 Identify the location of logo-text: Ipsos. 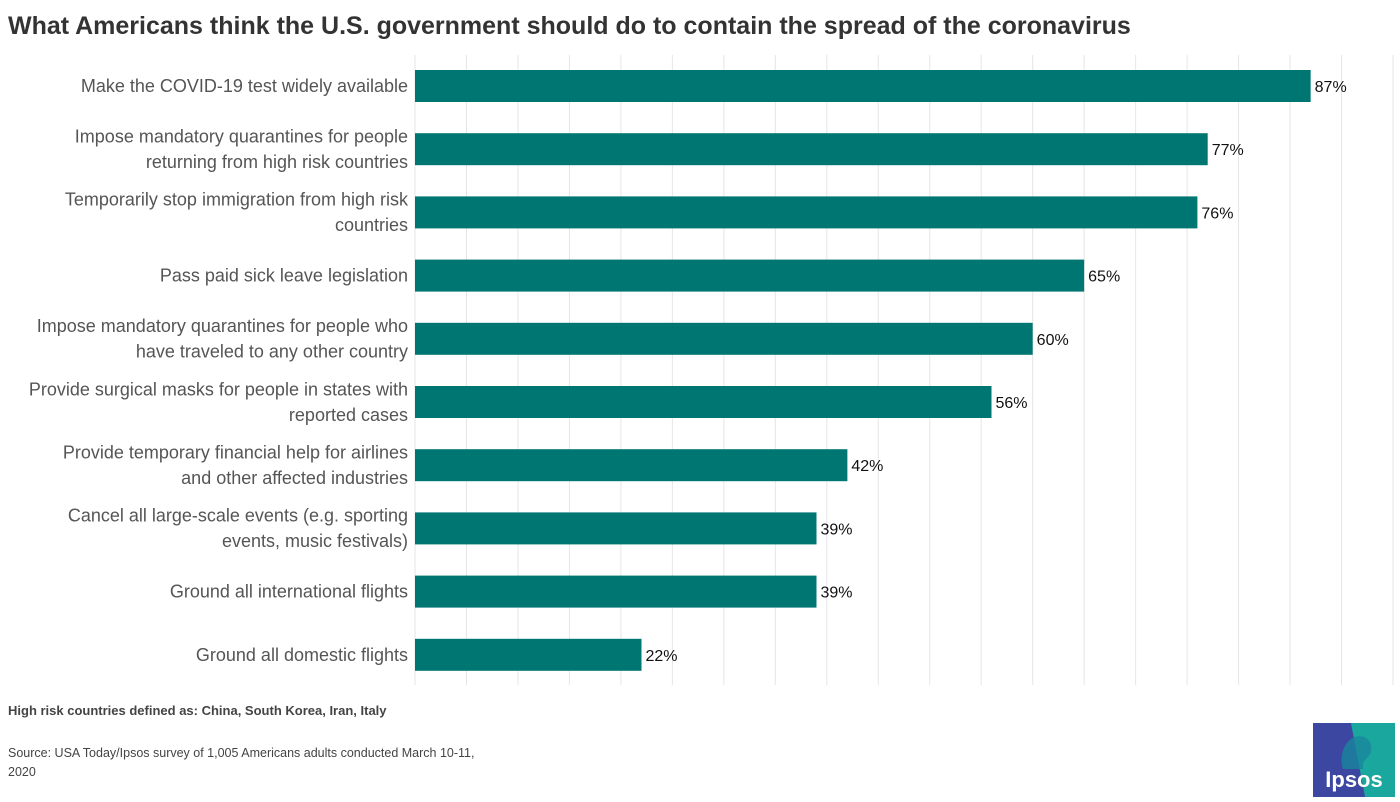
(1354, 779).